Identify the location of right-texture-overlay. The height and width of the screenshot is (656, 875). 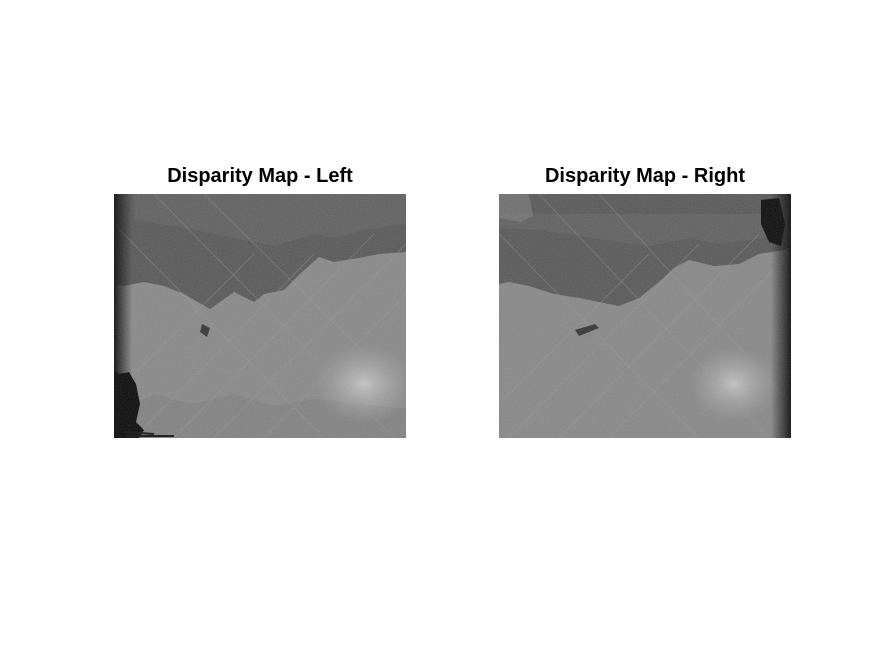
(645, 316).